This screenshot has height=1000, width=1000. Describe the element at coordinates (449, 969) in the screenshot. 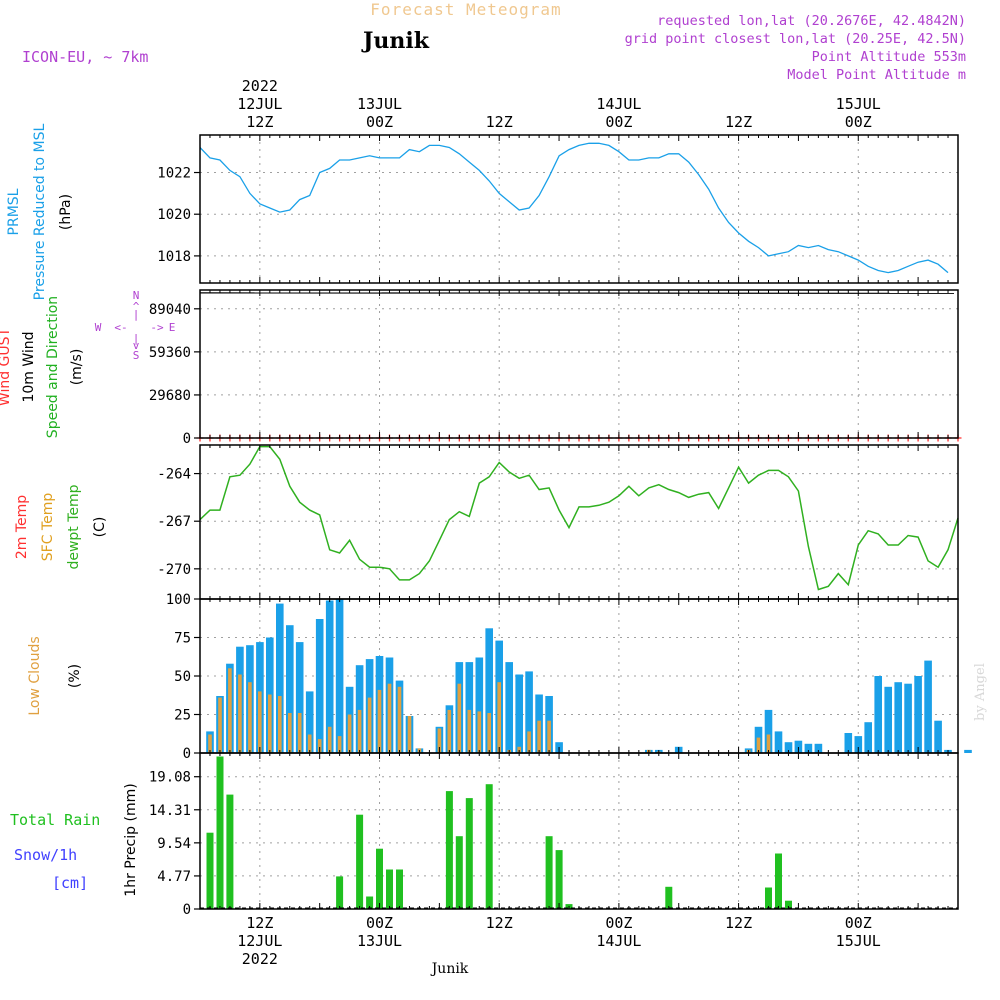

I see `footer-location: Junik` at that location.